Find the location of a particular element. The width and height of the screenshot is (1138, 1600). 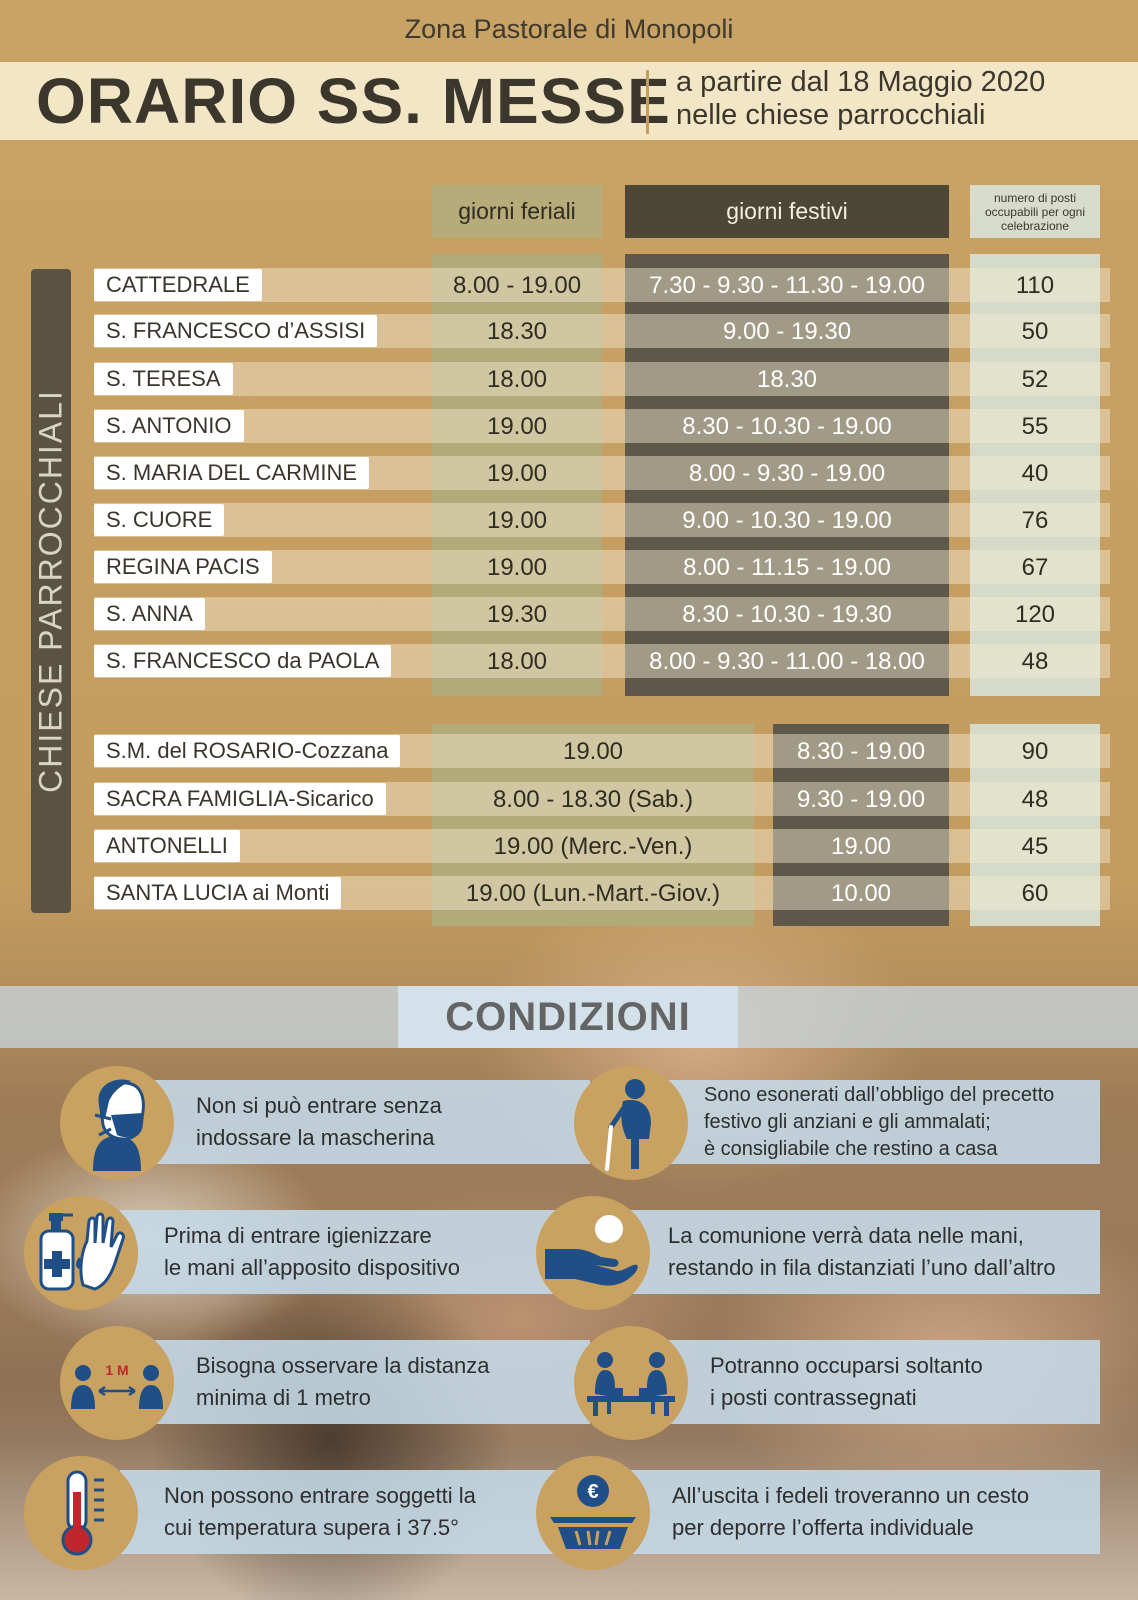

condition-sanitize-line-1: Prima di entrare igienizzare is located at coordinates (298, 1235).